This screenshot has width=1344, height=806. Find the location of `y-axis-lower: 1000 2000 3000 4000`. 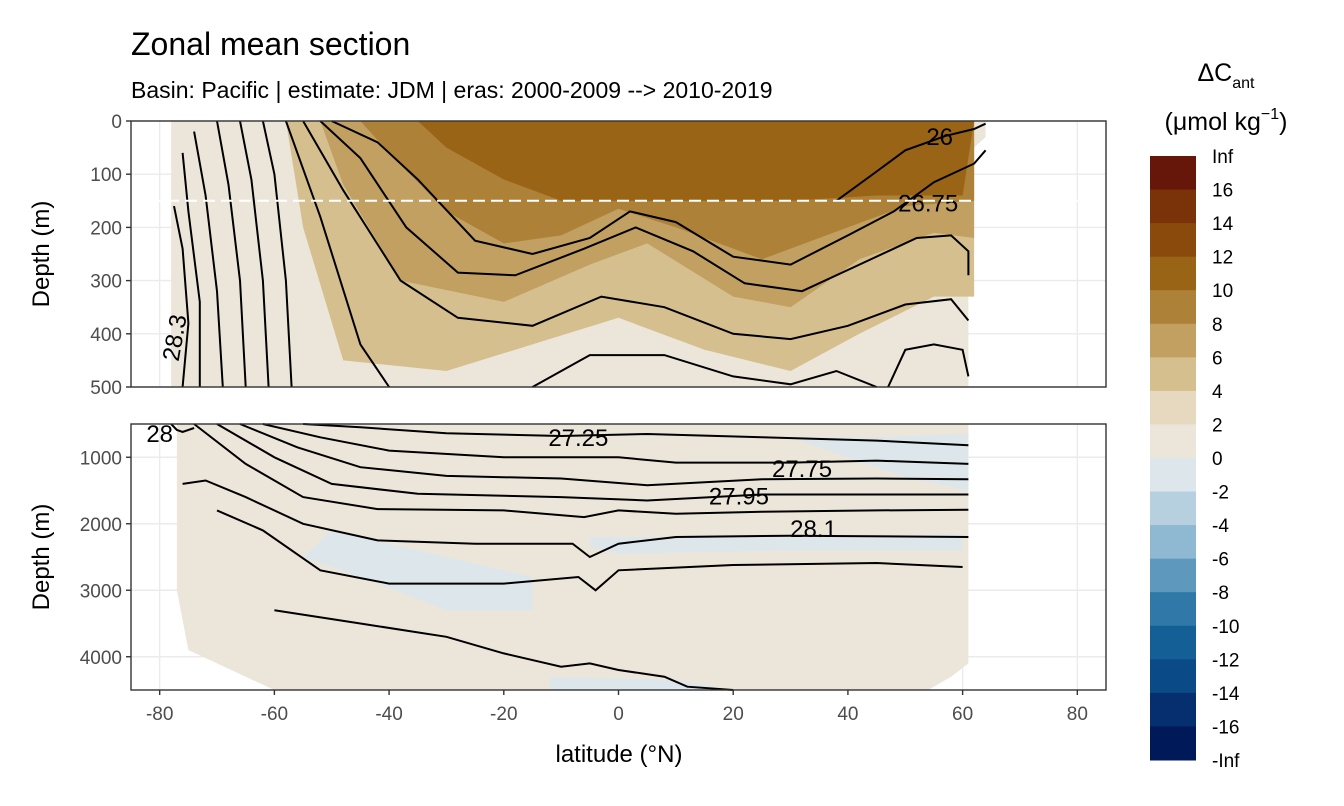

y-axis-lower: 1000 2000 3000 4000 is located at coordinates (105, 558).